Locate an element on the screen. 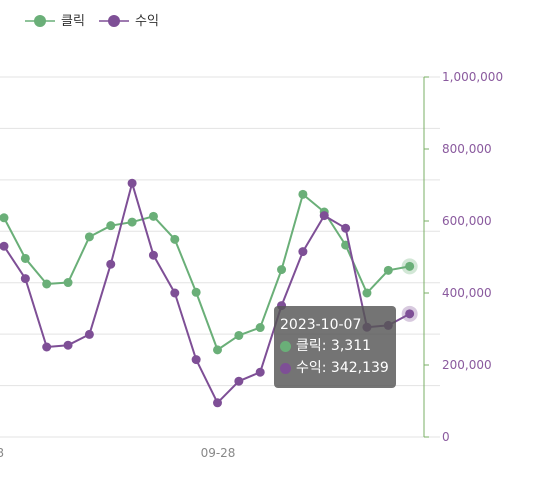 This screenshot has height=479, width=546. y-tick-label: 800,000 is located at coordinates (467, 149).